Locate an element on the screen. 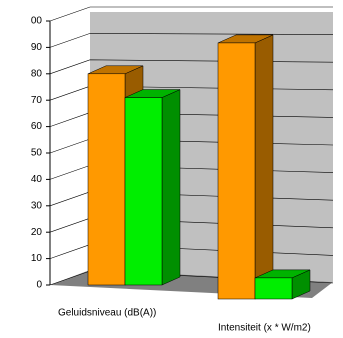 The width and height of the screenshot is (343, 338). y-tick-label: 30 is located at coordinates (37, 205).